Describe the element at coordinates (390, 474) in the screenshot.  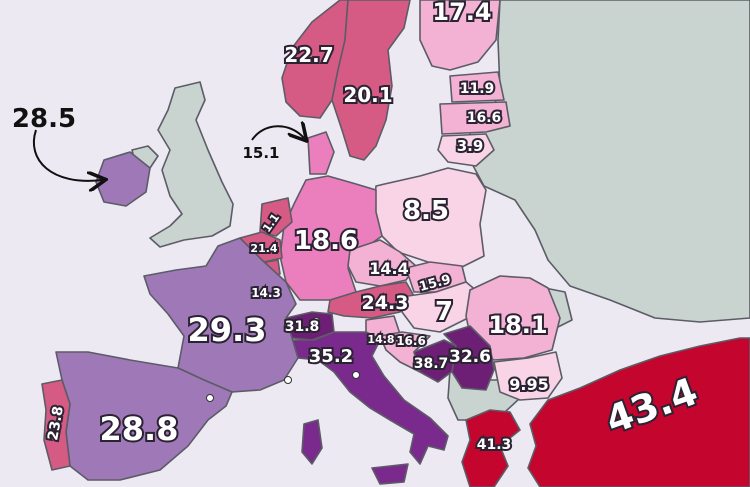
I see `country-italy-sicily` at that location.